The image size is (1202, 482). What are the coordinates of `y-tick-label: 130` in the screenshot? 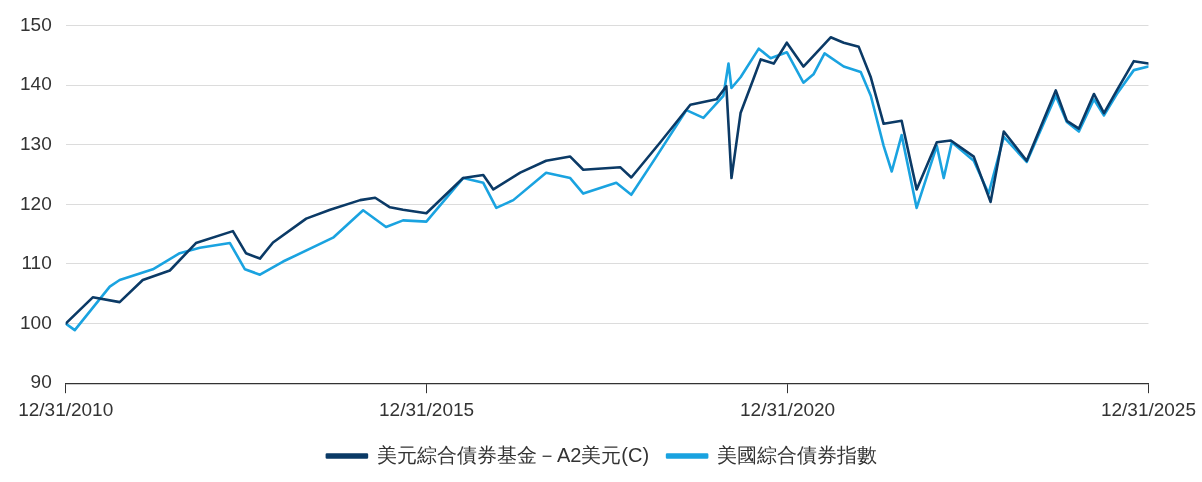 It's located at (36, 143).